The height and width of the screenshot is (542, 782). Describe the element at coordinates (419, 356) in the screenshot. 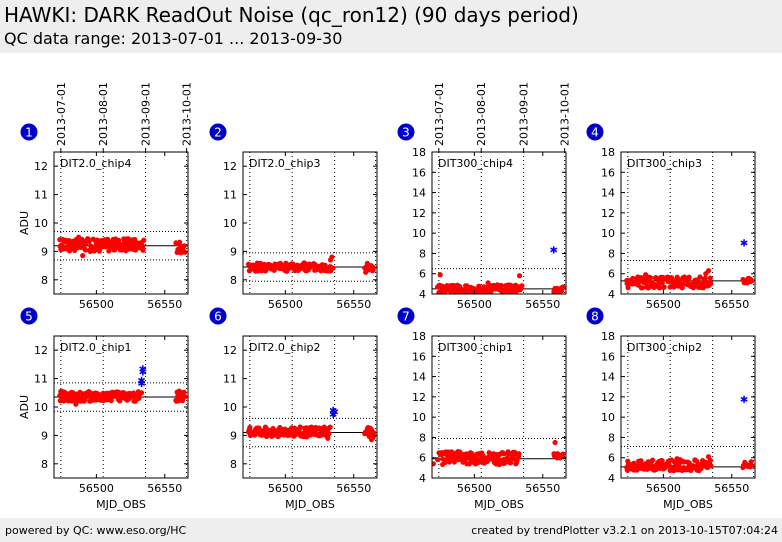

I see `y-tick-label: 16` at that location.